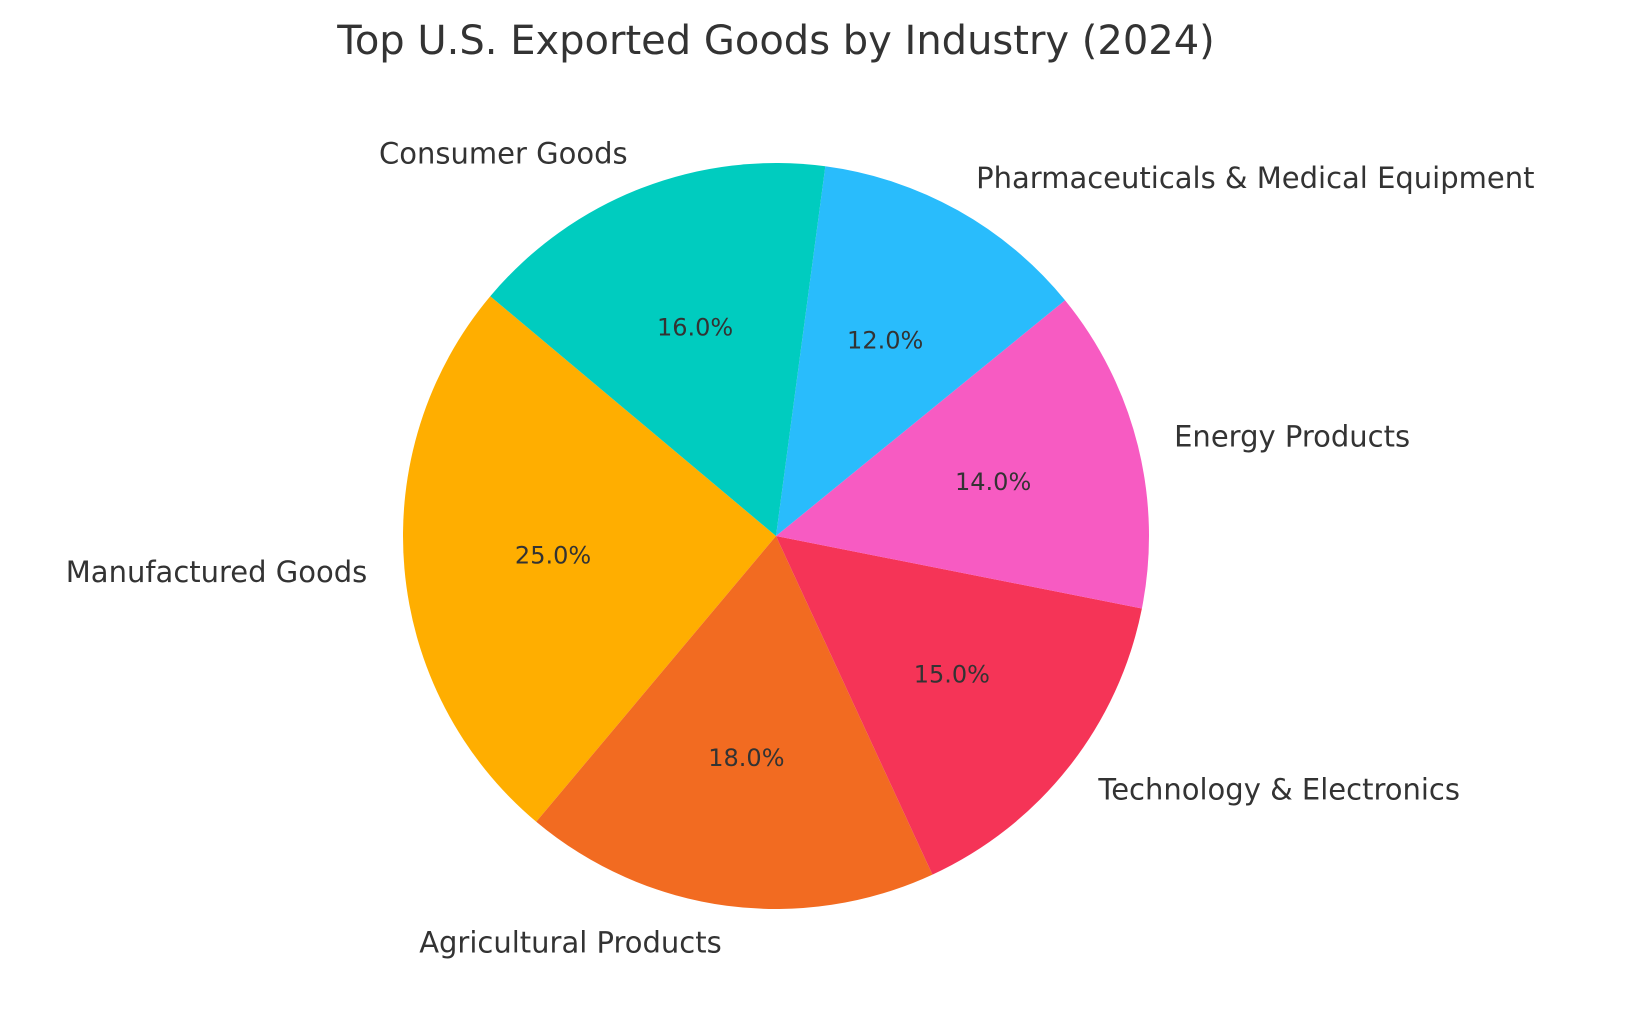 The image size is (1632, 1014). Describe the element at coordinates (885, 341) in the screenshot. I see `pie-percent-label: 12.0%` at that location.